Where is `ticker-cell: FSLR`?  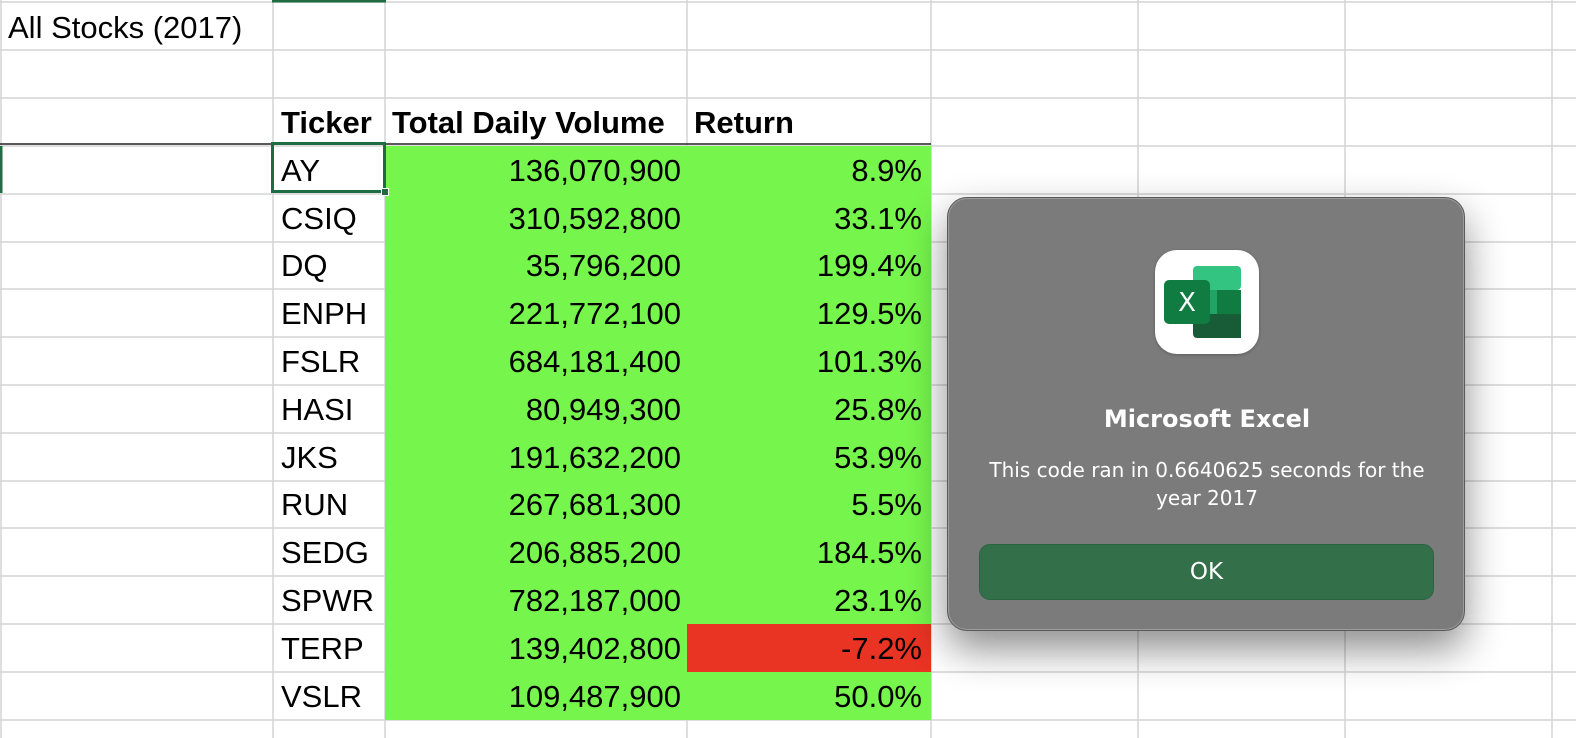 ticker-cell: FSLR is located at coordinates (329, 361).